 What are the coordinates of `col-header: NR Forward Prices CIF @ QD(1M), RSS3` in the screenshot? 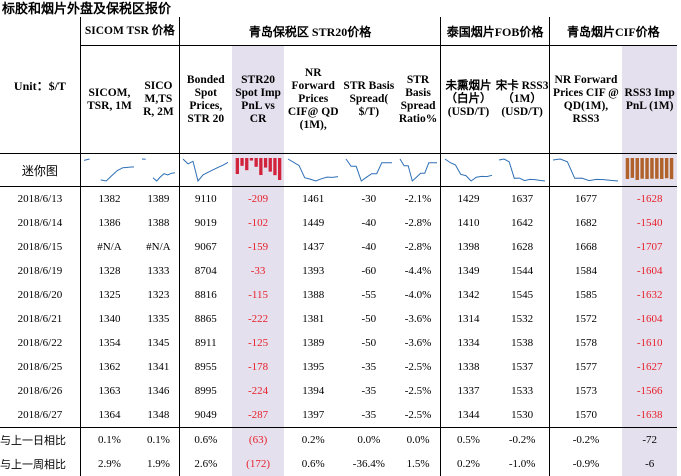 It's located at (586, 99).